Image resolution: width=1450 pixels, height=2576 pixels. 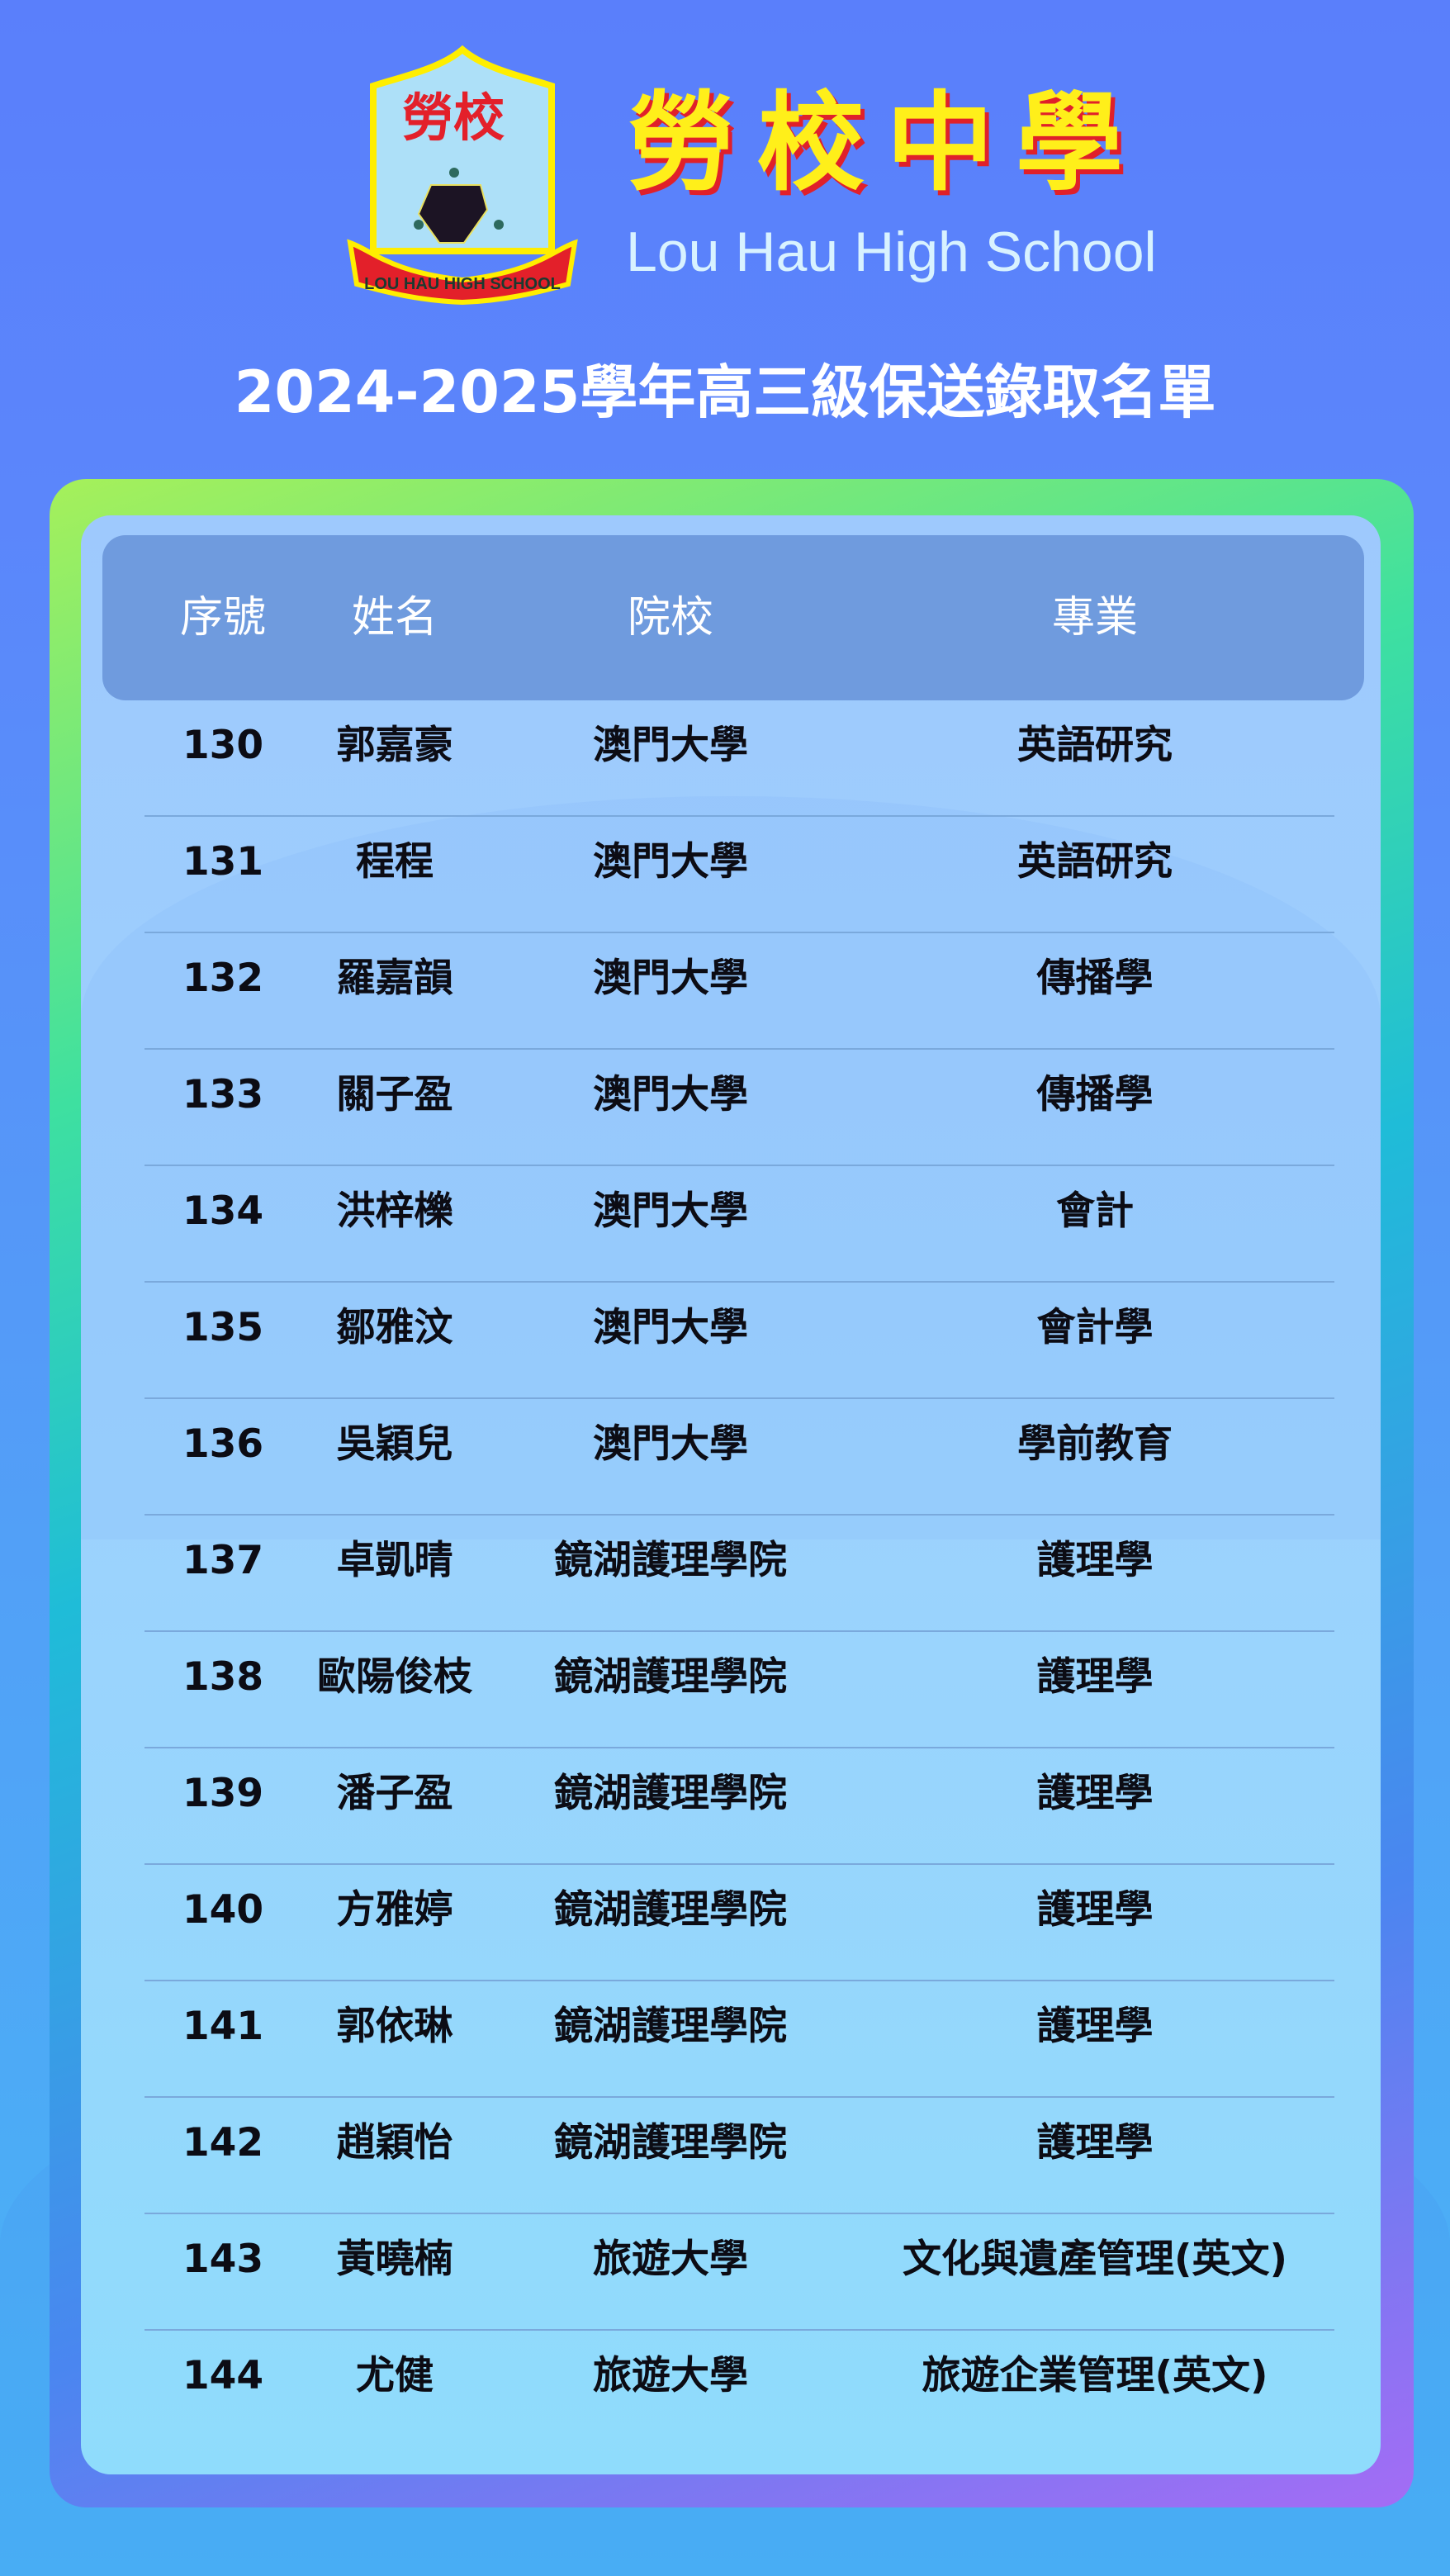 I want to click on cell-number: 132, so click(x=223, y=978).